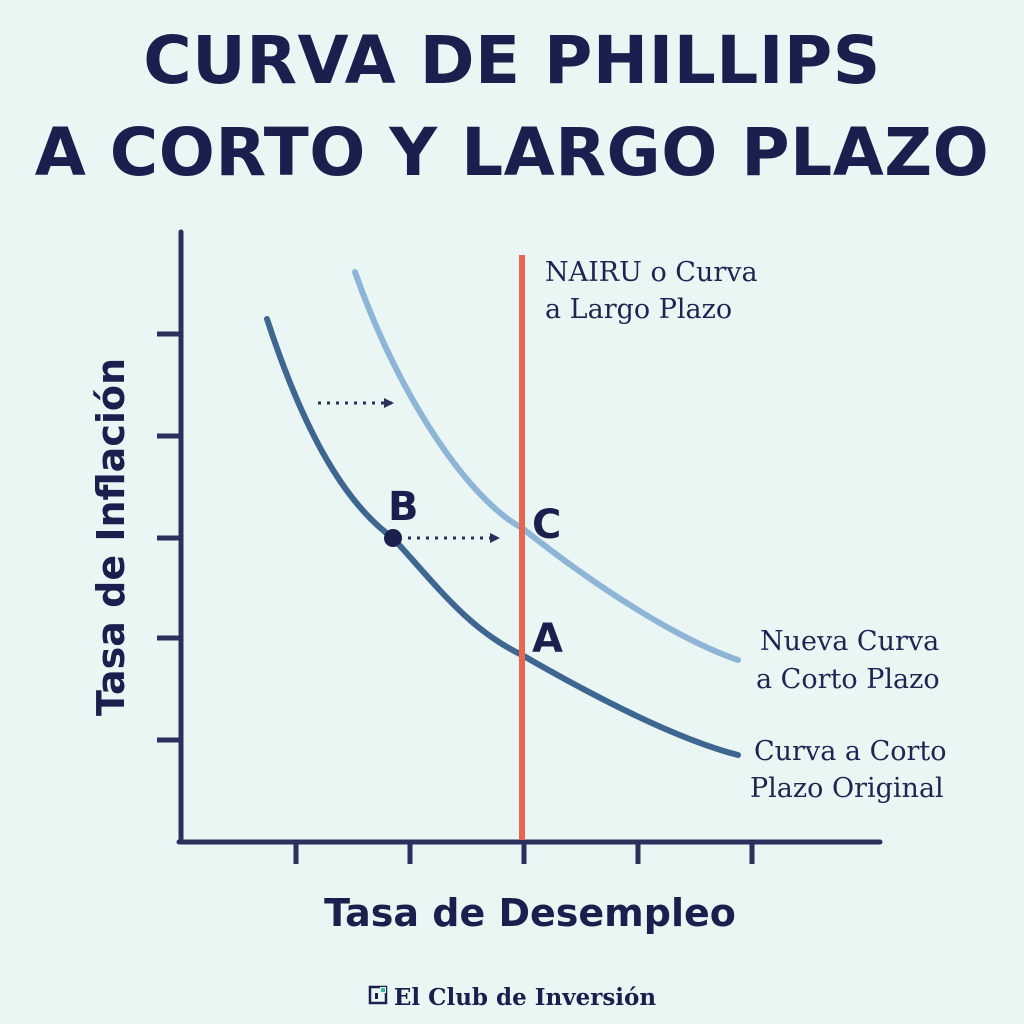 This screenshot has height=1024, width=1024. What do you see at coordinates (546, 466) in the screenshot?
I see `new-short-run-curve` at bounding box center [546, 466].